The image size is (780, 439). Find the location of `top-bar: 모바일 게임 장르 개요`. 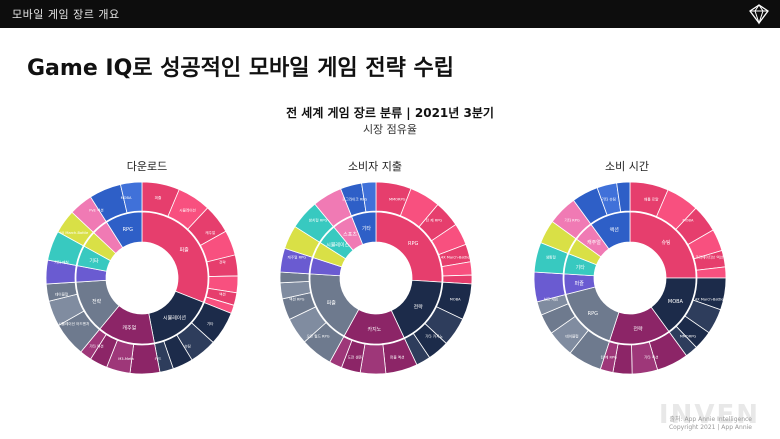

top-bar: 모바일 게임 장르 개요 is located at coordinates (390, 14).